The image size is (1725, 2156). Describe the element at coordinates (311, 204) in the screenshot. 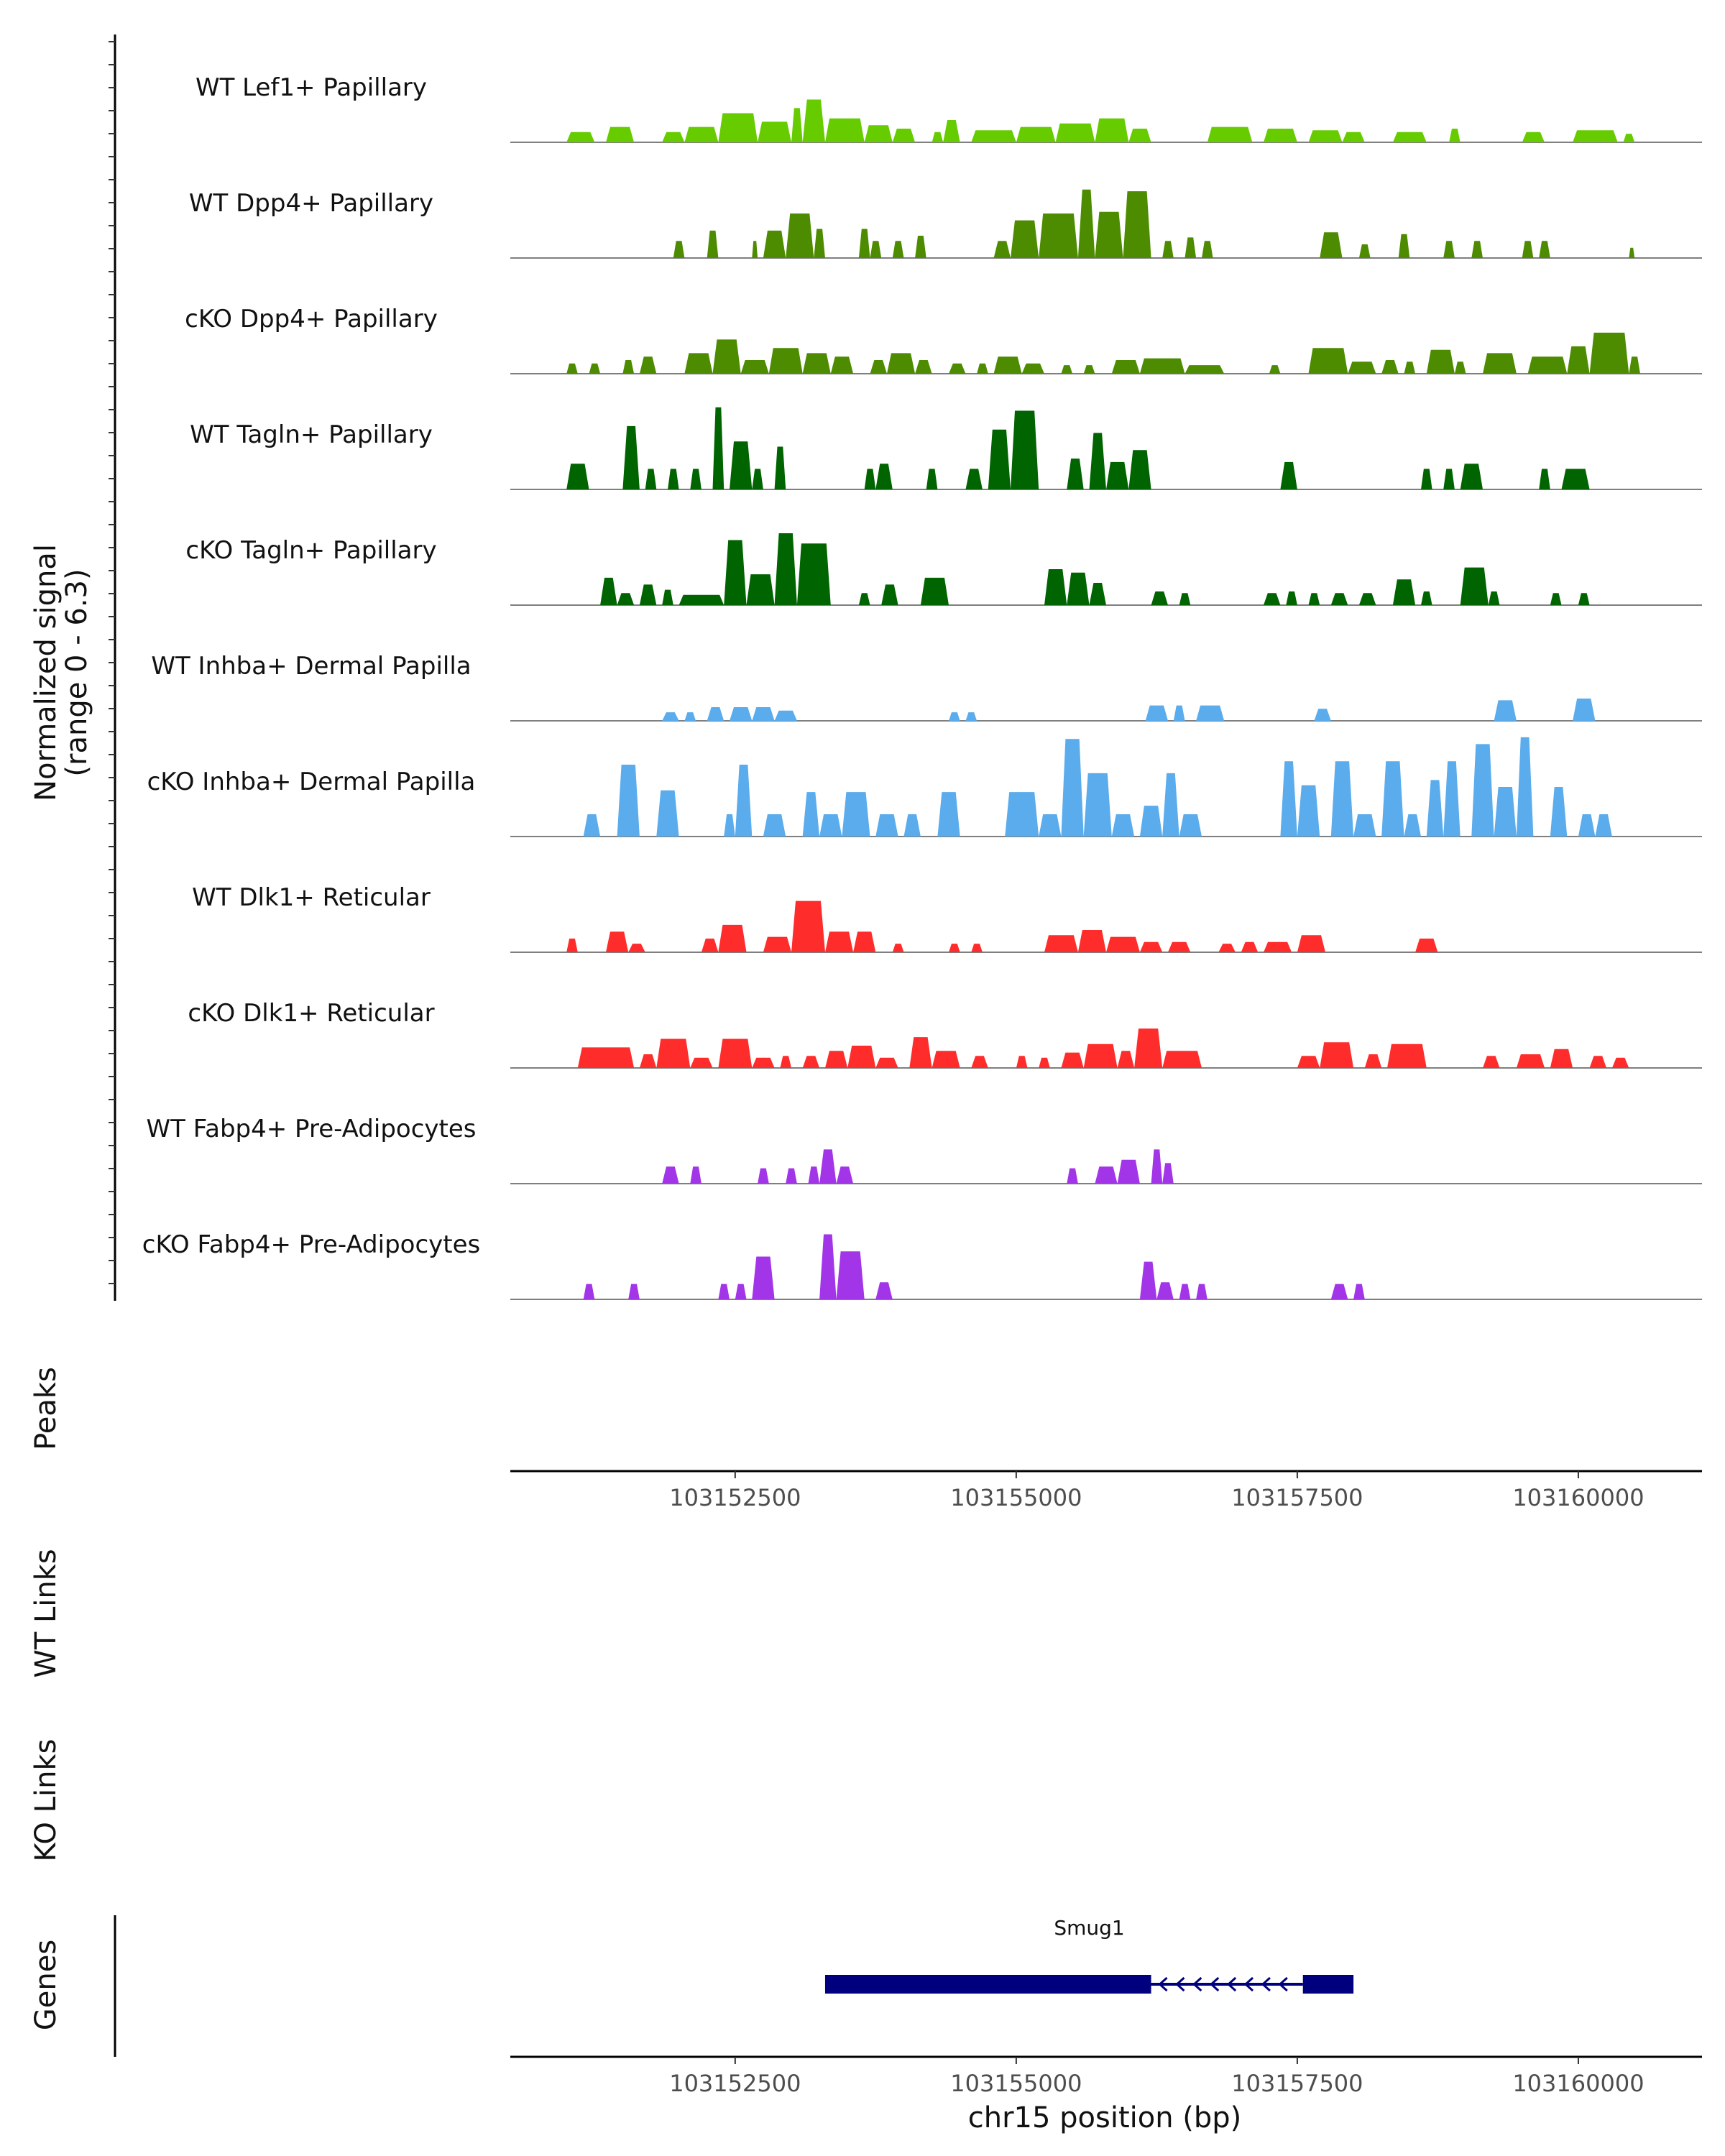

I see `track-label: WT Dpp4+ Papillary` at that location.